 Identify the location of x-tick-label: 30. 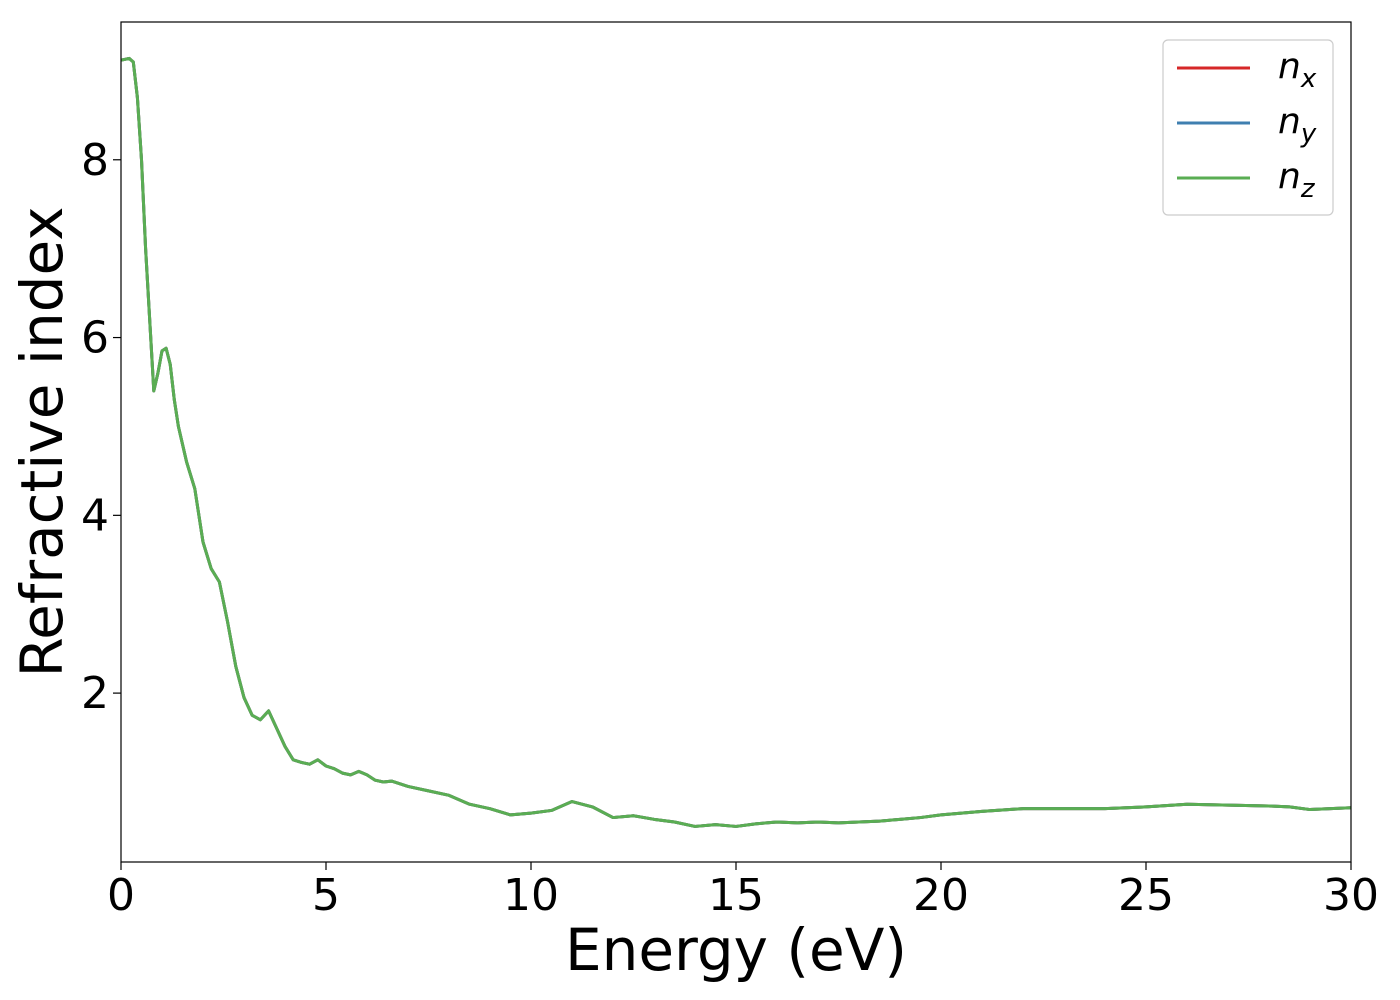
(1351, 895).